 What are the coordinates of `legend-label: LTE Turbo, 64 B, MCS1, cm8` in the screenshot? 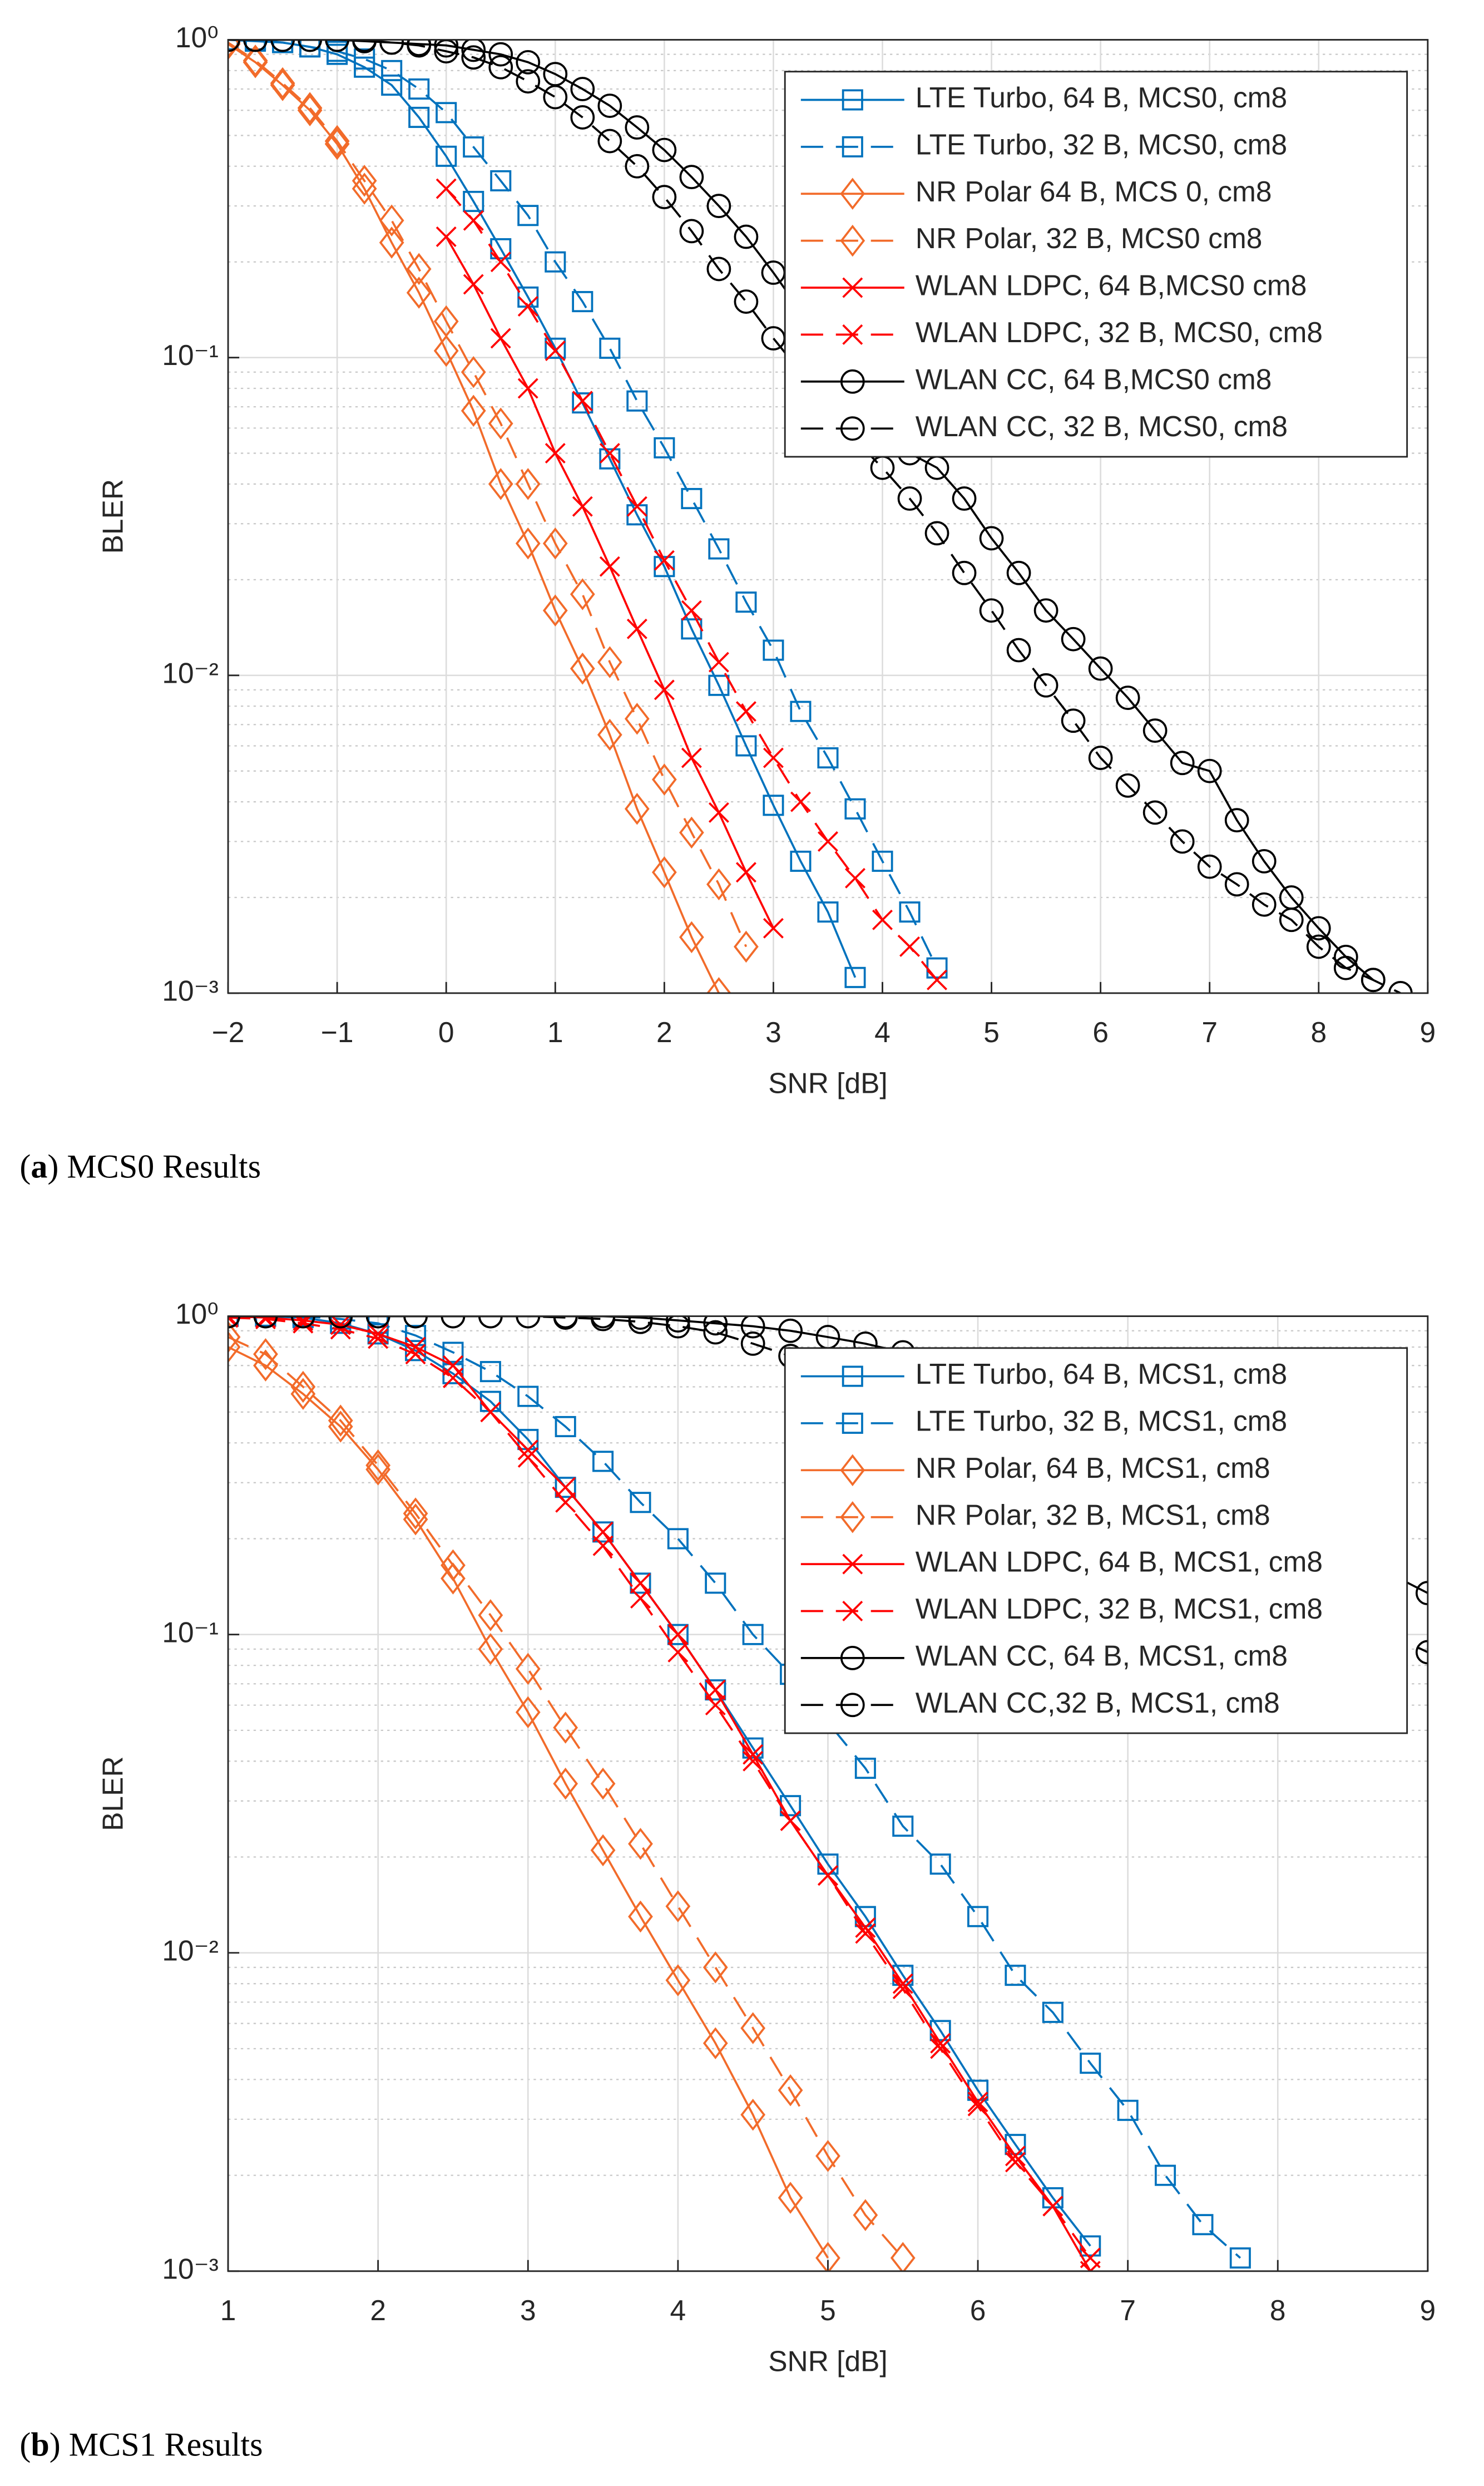 It's located at (1101, 1374).